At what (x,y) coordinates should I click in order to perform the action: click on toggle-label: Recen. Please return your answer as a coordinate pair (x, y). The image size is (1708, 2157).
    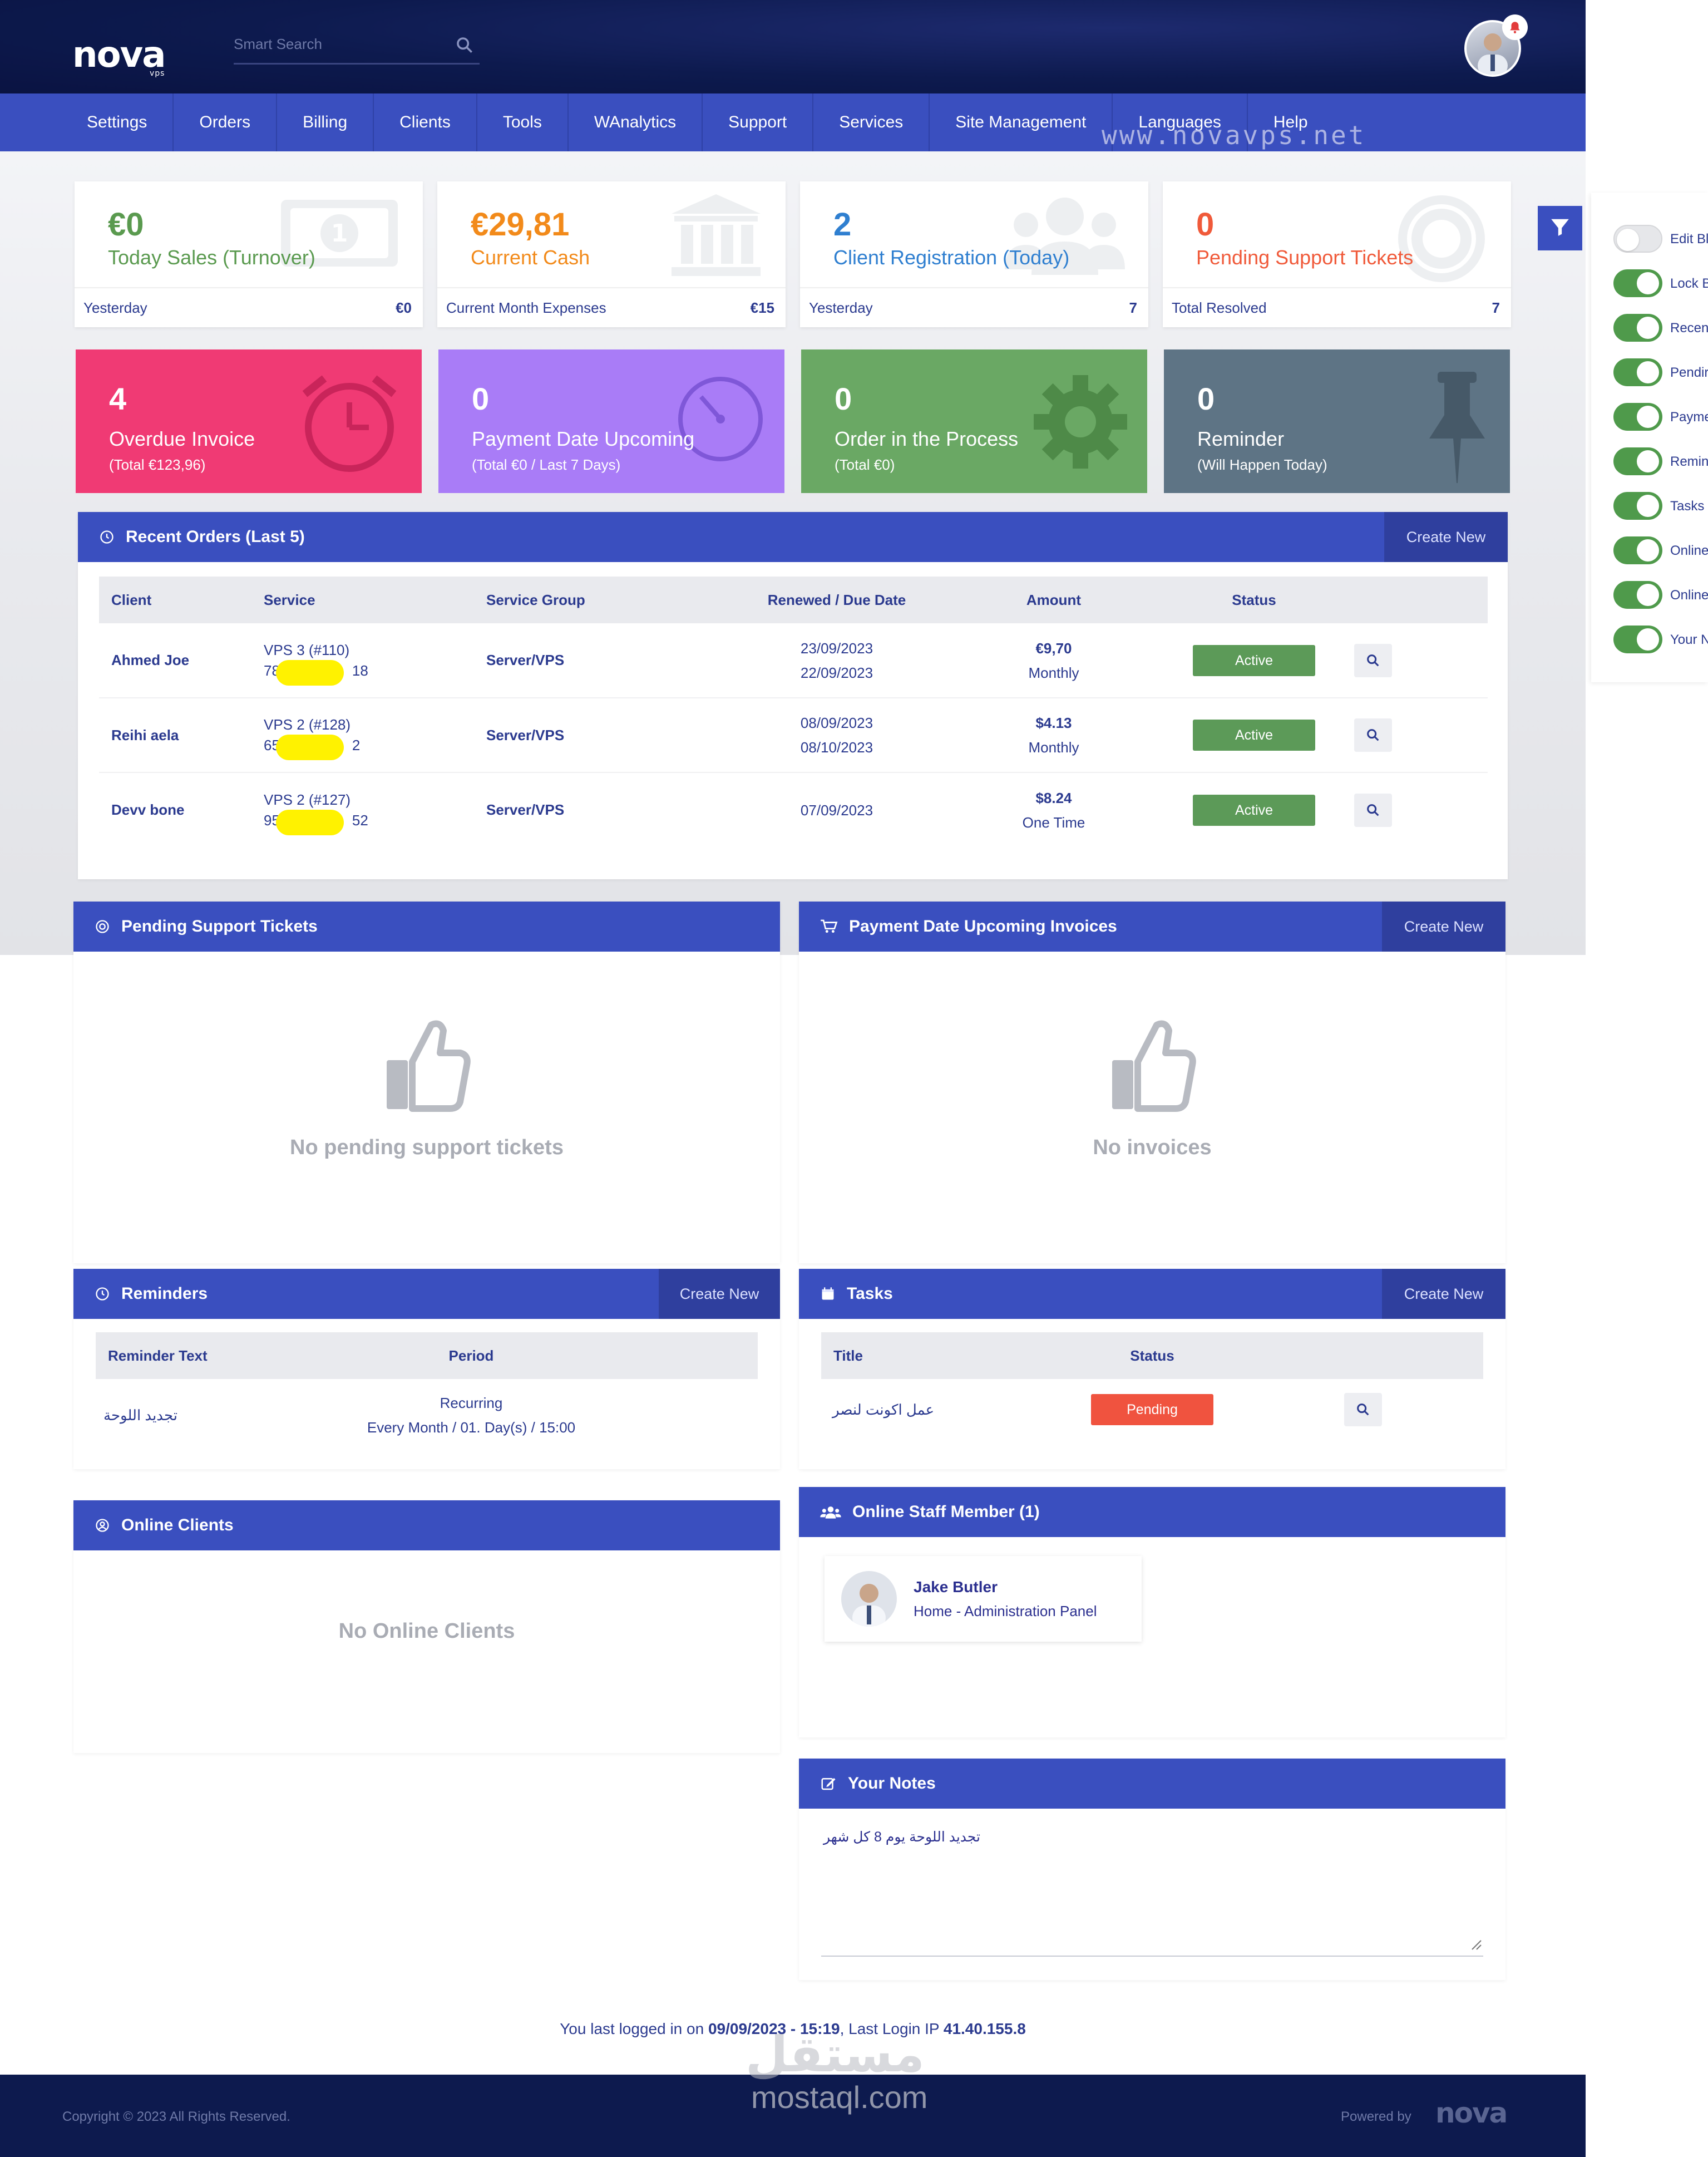
    Looking at the image, I should click on (1689, 328).